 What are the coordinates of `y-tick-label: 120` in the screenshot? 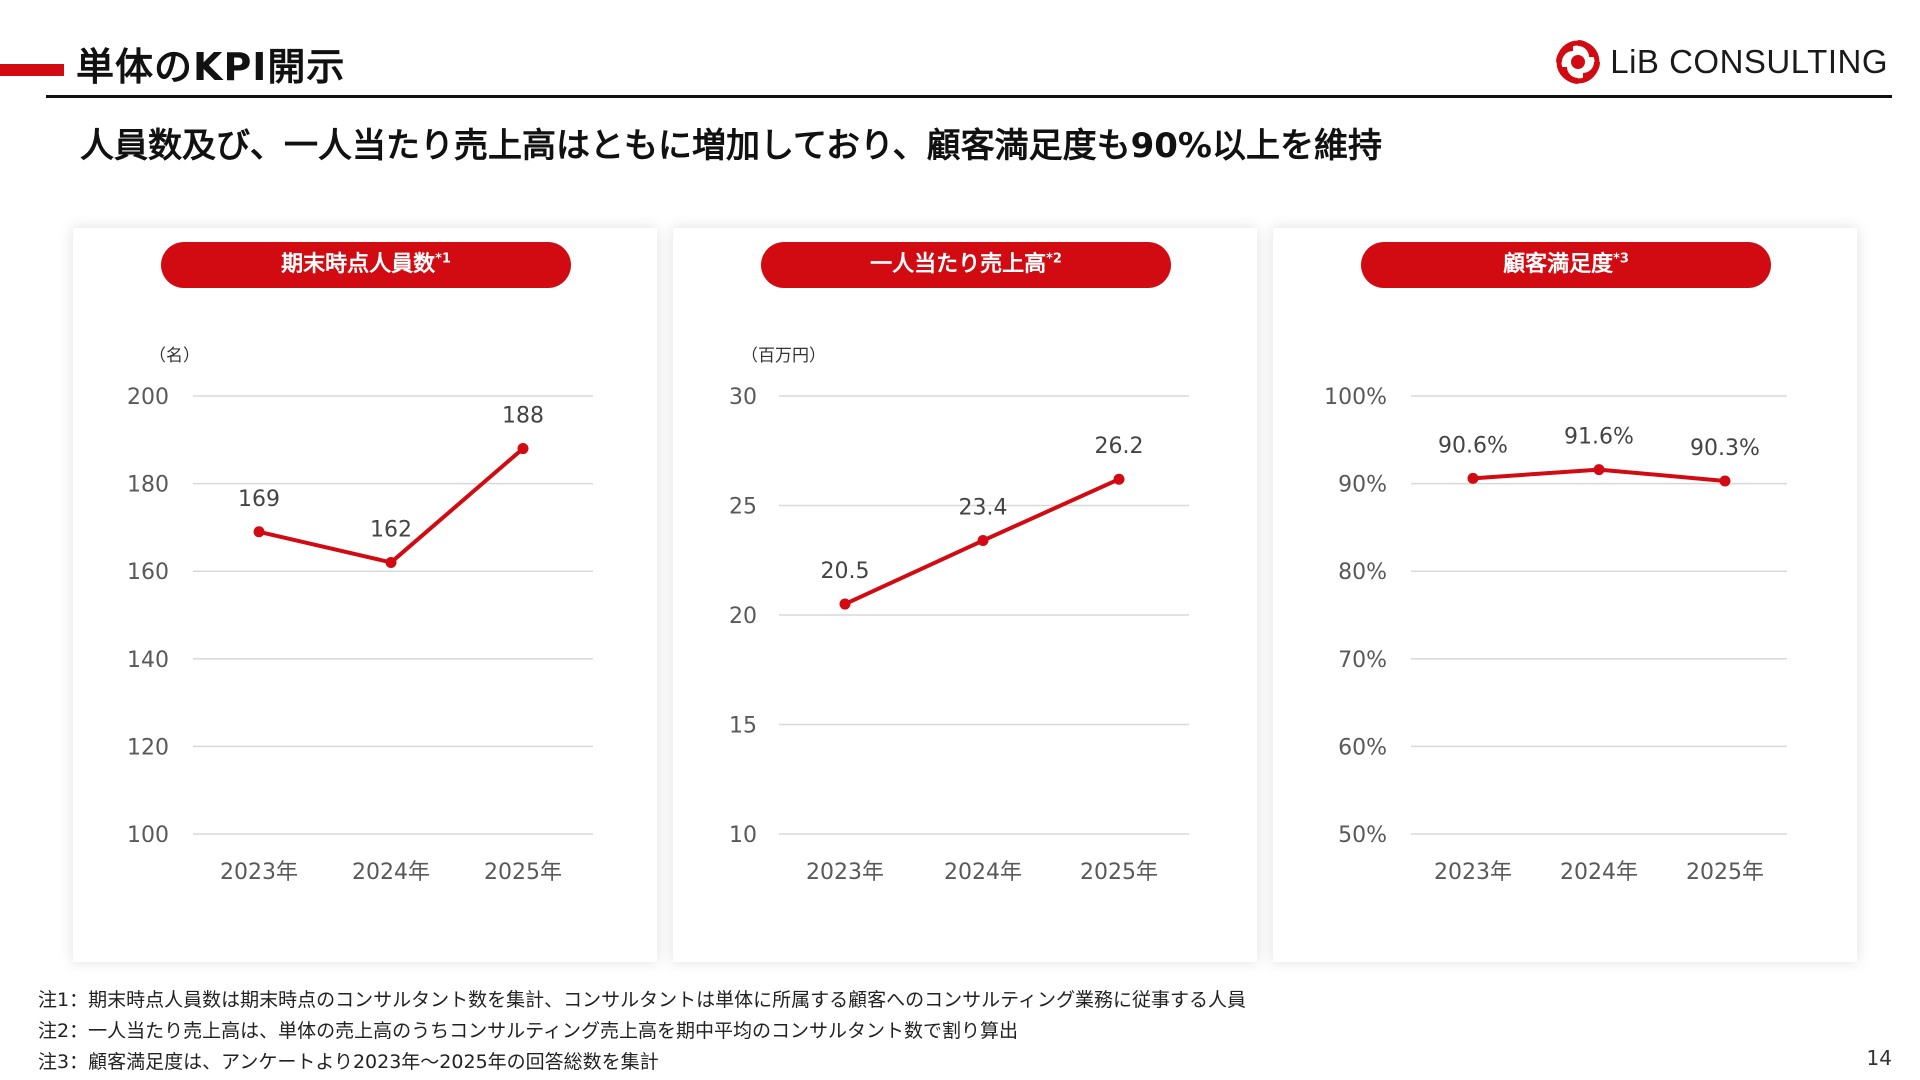 It's located at (148, 747).